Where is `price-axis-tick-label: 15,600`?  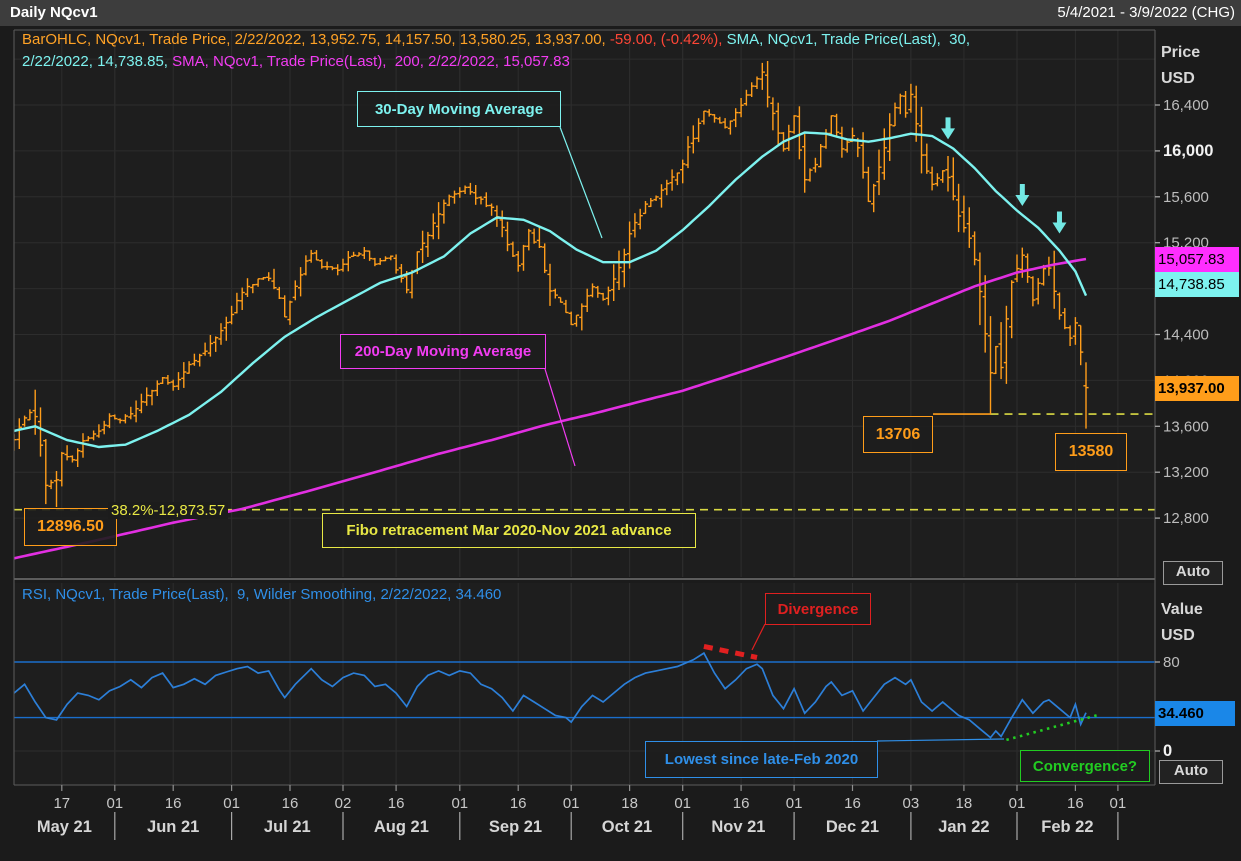
price-axis-tick-label: 15,600 is located at coordinates (1186, 197).